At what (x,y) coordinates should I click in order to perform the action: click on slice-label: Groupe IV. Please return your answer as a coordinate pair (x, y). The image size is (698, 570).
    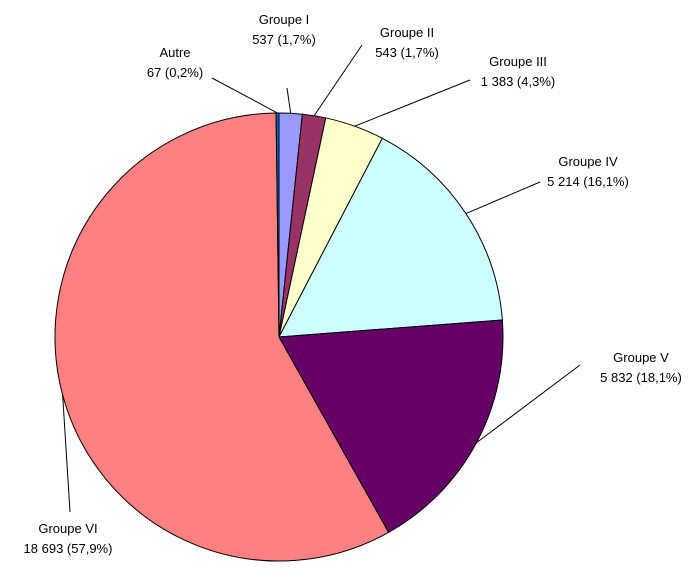
    Looking at the image, I should click on (588, 161).